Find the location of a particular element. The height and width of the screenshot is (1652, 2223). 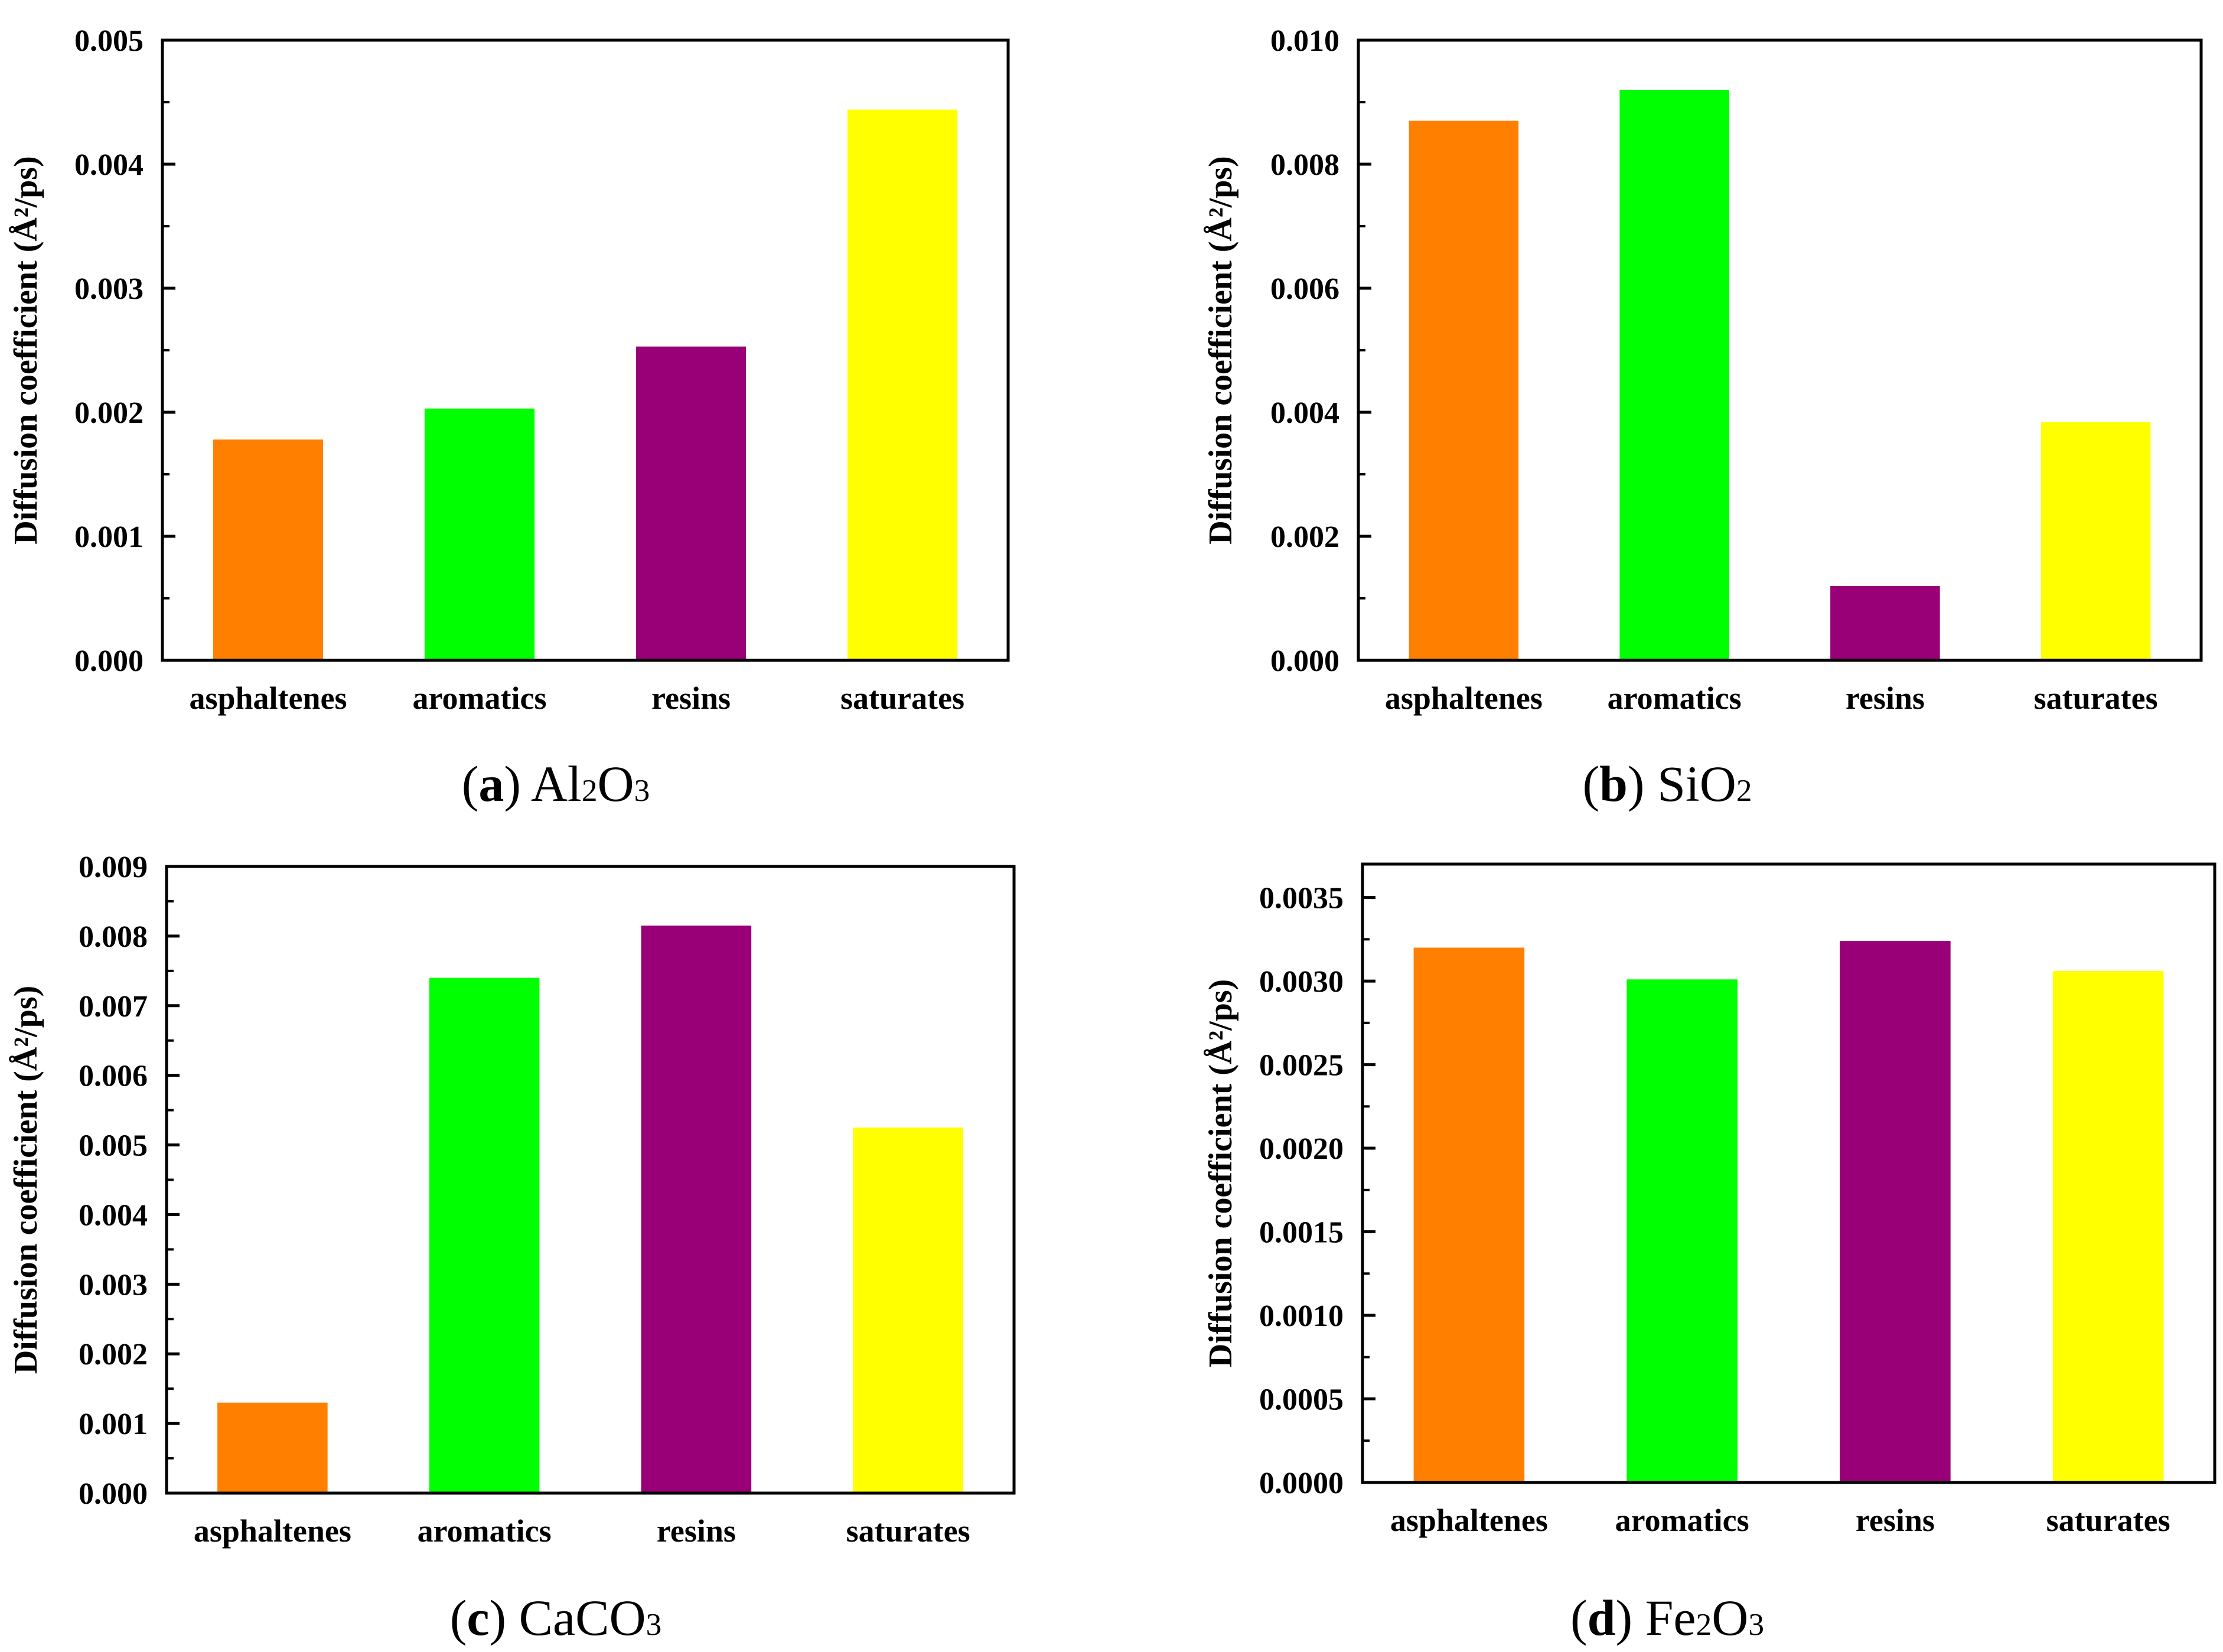

y-tick-label: 0.009 is located at coordinates (114, 867).